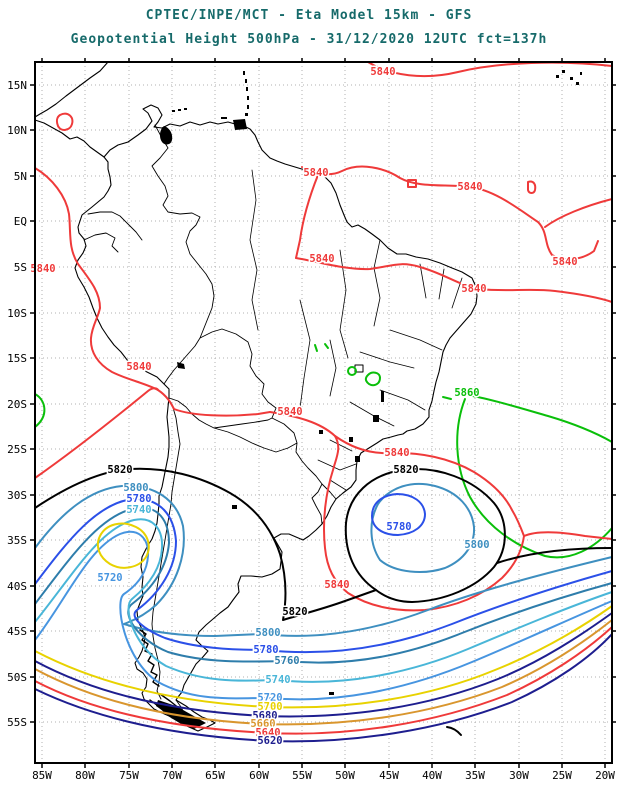 This screenshot has height=800, width=618. Describe the element at coordinates (247, 89) in the screenshot. I see `antilles-island` at that location.